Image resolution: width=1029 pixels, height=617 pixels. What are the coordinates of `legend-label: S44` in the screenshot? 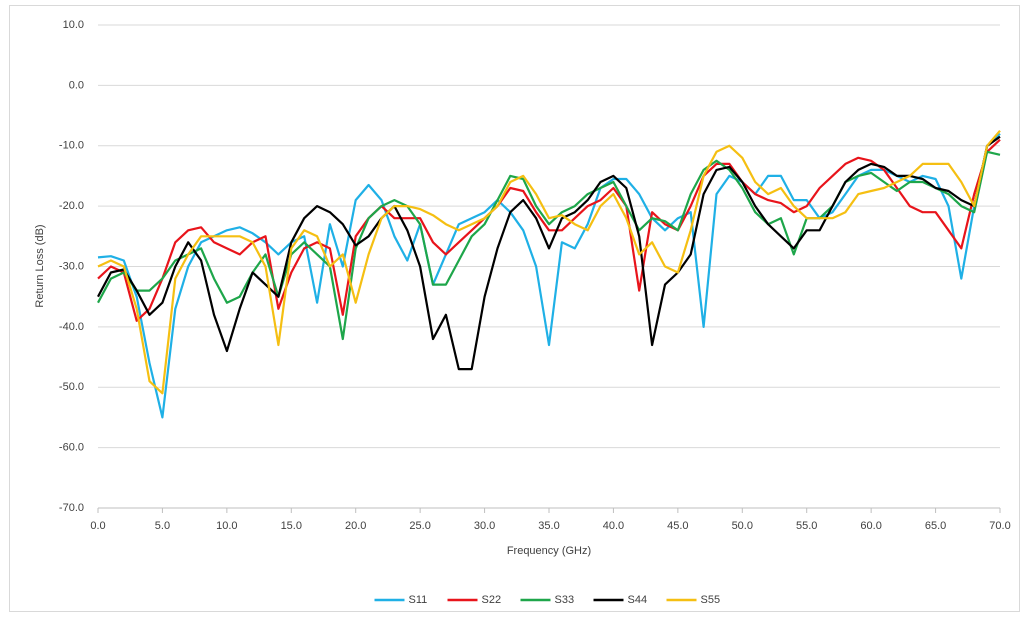 It's located at (638, 600).